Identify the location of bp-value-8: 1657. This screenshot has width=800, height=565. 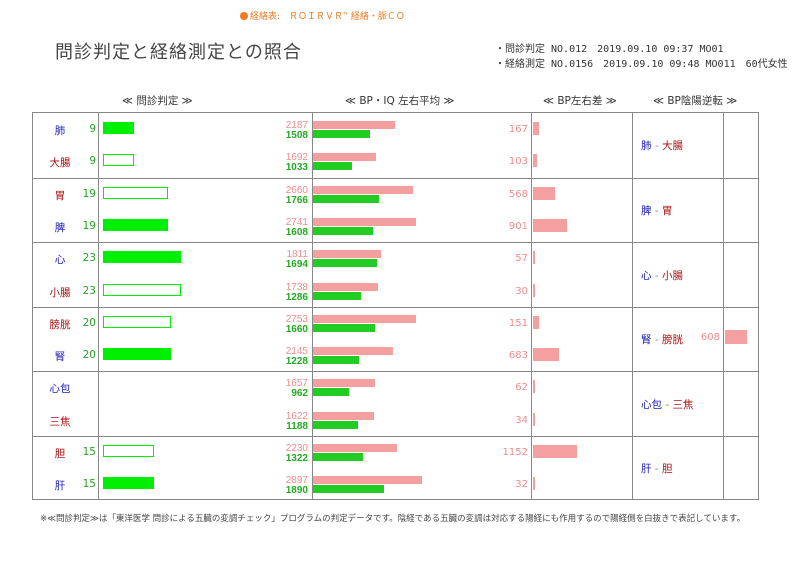
(296, 384).